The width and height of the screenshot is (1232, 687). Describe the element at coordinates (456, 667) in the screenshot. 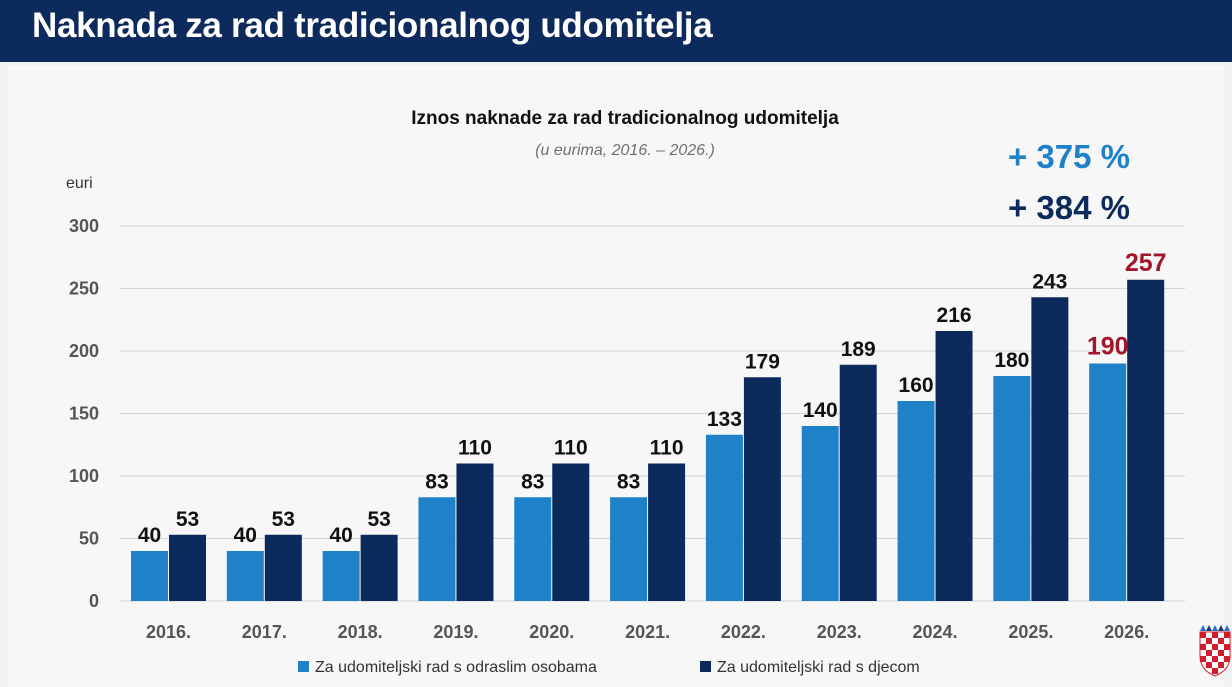

I see `legend-label: Za udomiteljski rad s odraslim osobama` at that location.